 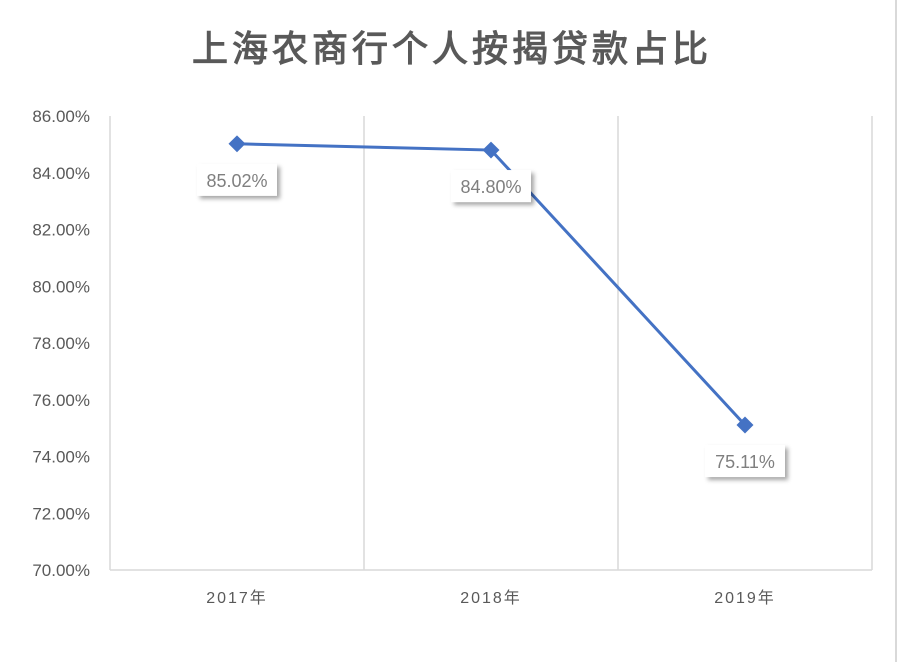 What do you see at coordinates (61, 513) in the screenshot?
I see `y-tick-label: 72.00%` at bounding box center [61, 513].